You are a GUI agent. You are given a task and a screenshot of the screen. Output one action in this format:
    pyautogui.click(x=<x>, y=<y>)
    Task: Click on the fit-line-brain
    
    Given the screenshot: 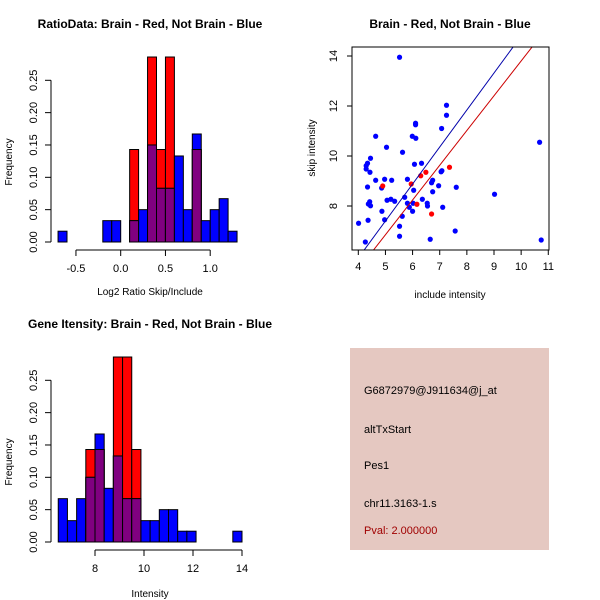 What is the action you would take?
    pyautogui.click(x=452, y=148)
    